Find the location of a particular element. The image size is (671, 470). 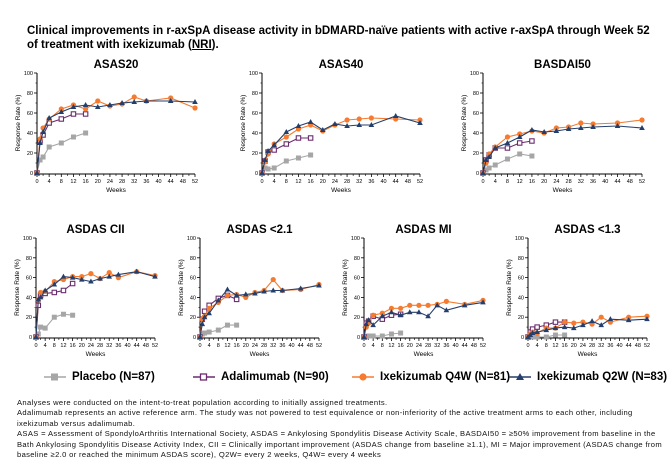

y-tick-label: 100 is located at coordinates (27, 239).